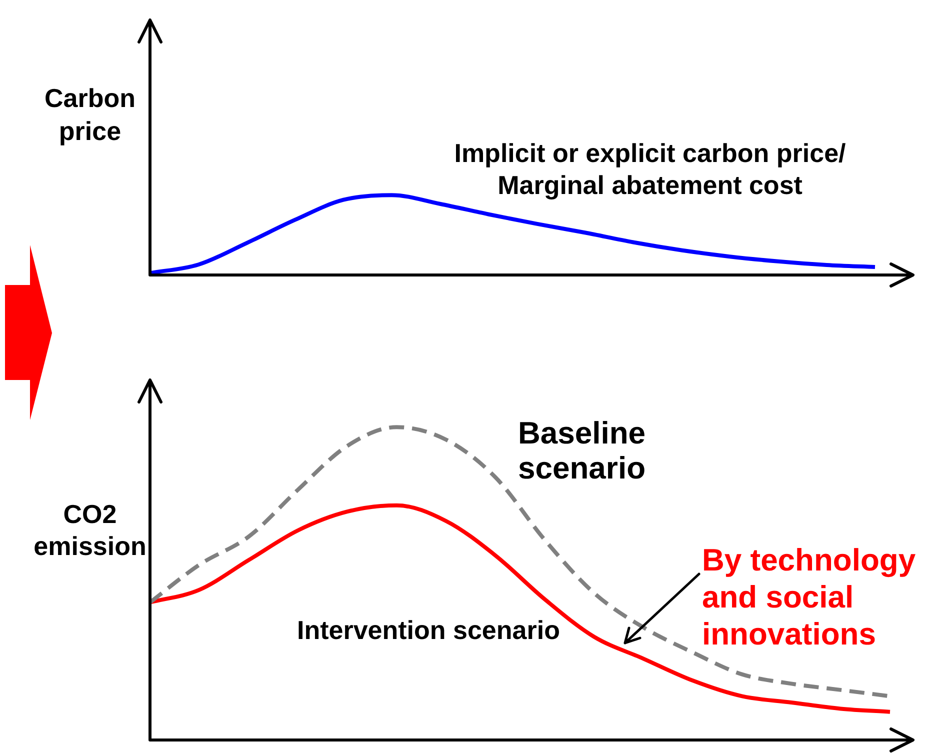  What do you see at coordinates (582, 451) in the screenshot?
I see `series-label: Baseline scenario` at bounding box center [582, 451].